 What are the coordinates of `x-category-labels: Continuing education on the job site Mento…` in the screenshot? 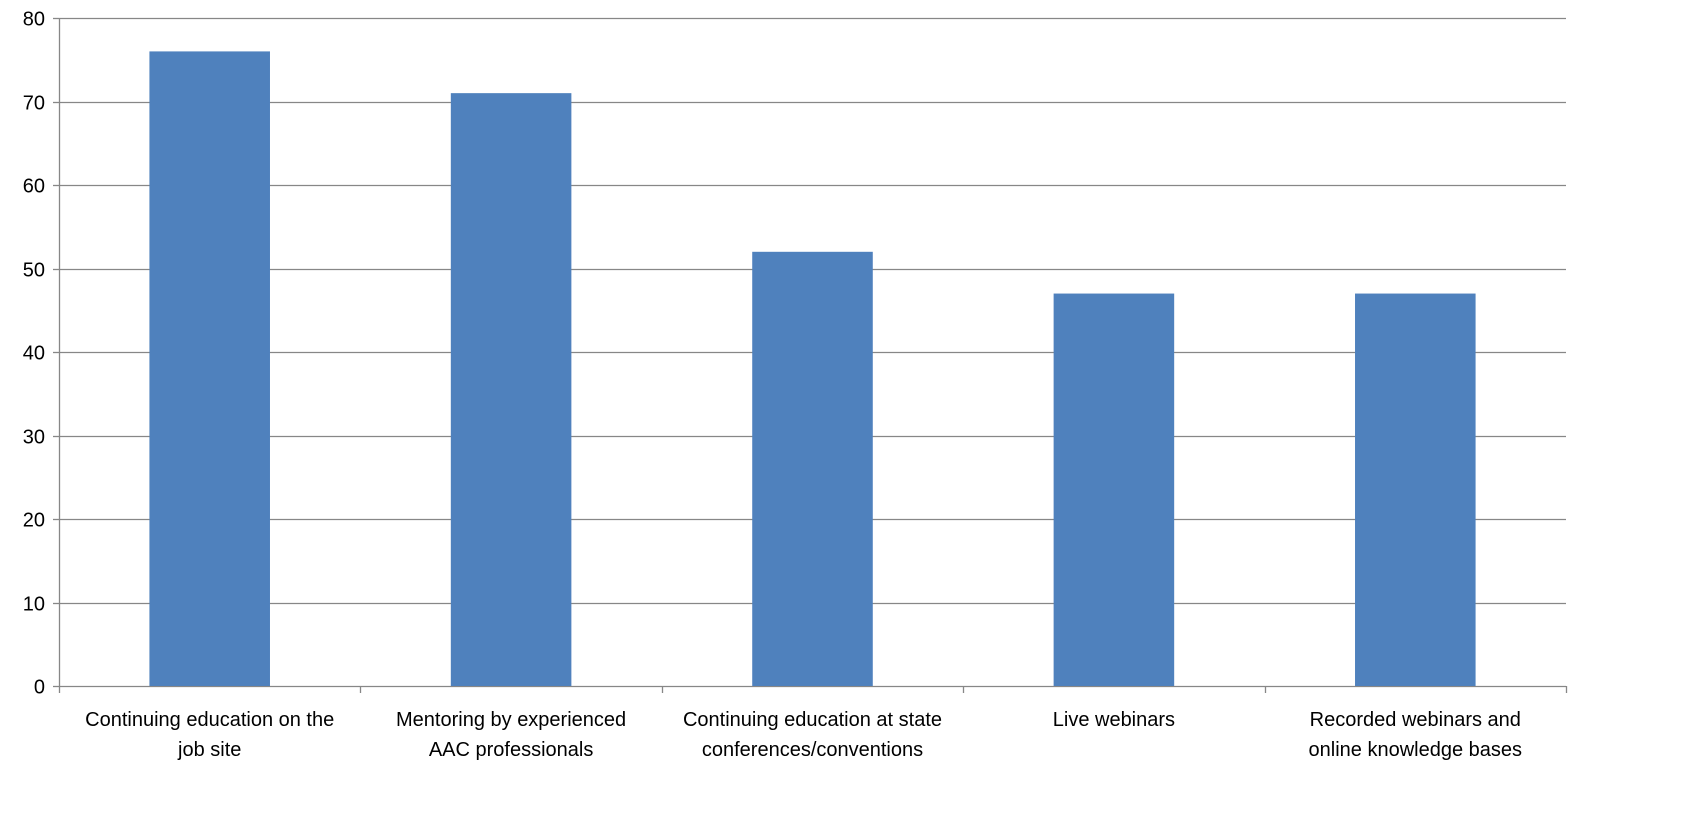 It's located at (803, 735).